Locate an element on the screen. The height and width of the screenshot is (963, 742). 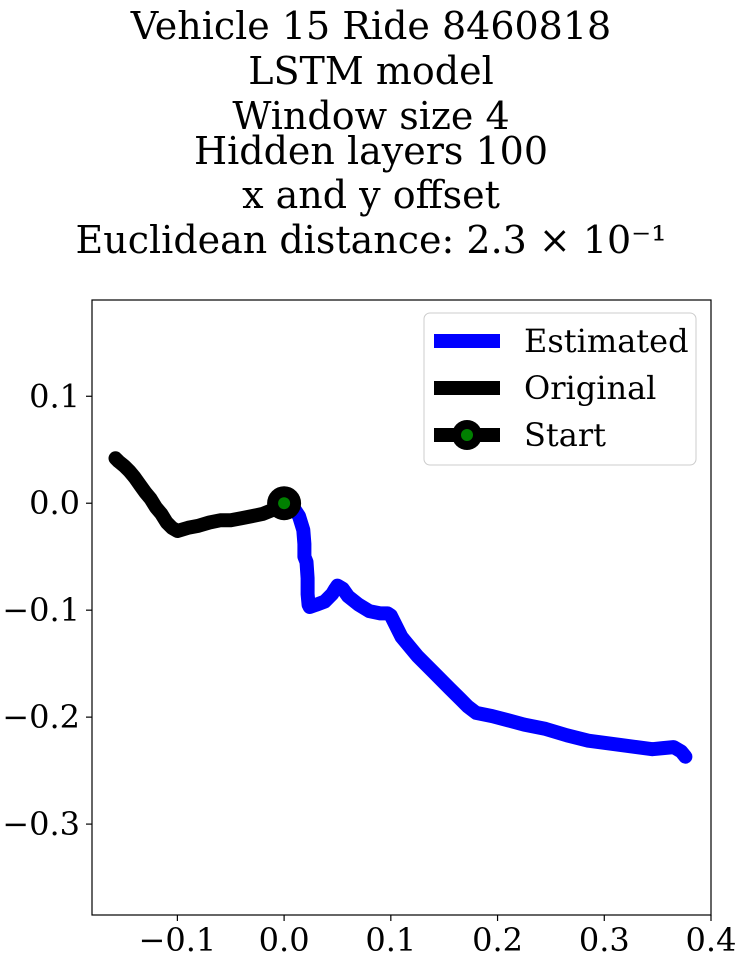
x-tick-label: −0.1 is located at coordinates (178, 940).